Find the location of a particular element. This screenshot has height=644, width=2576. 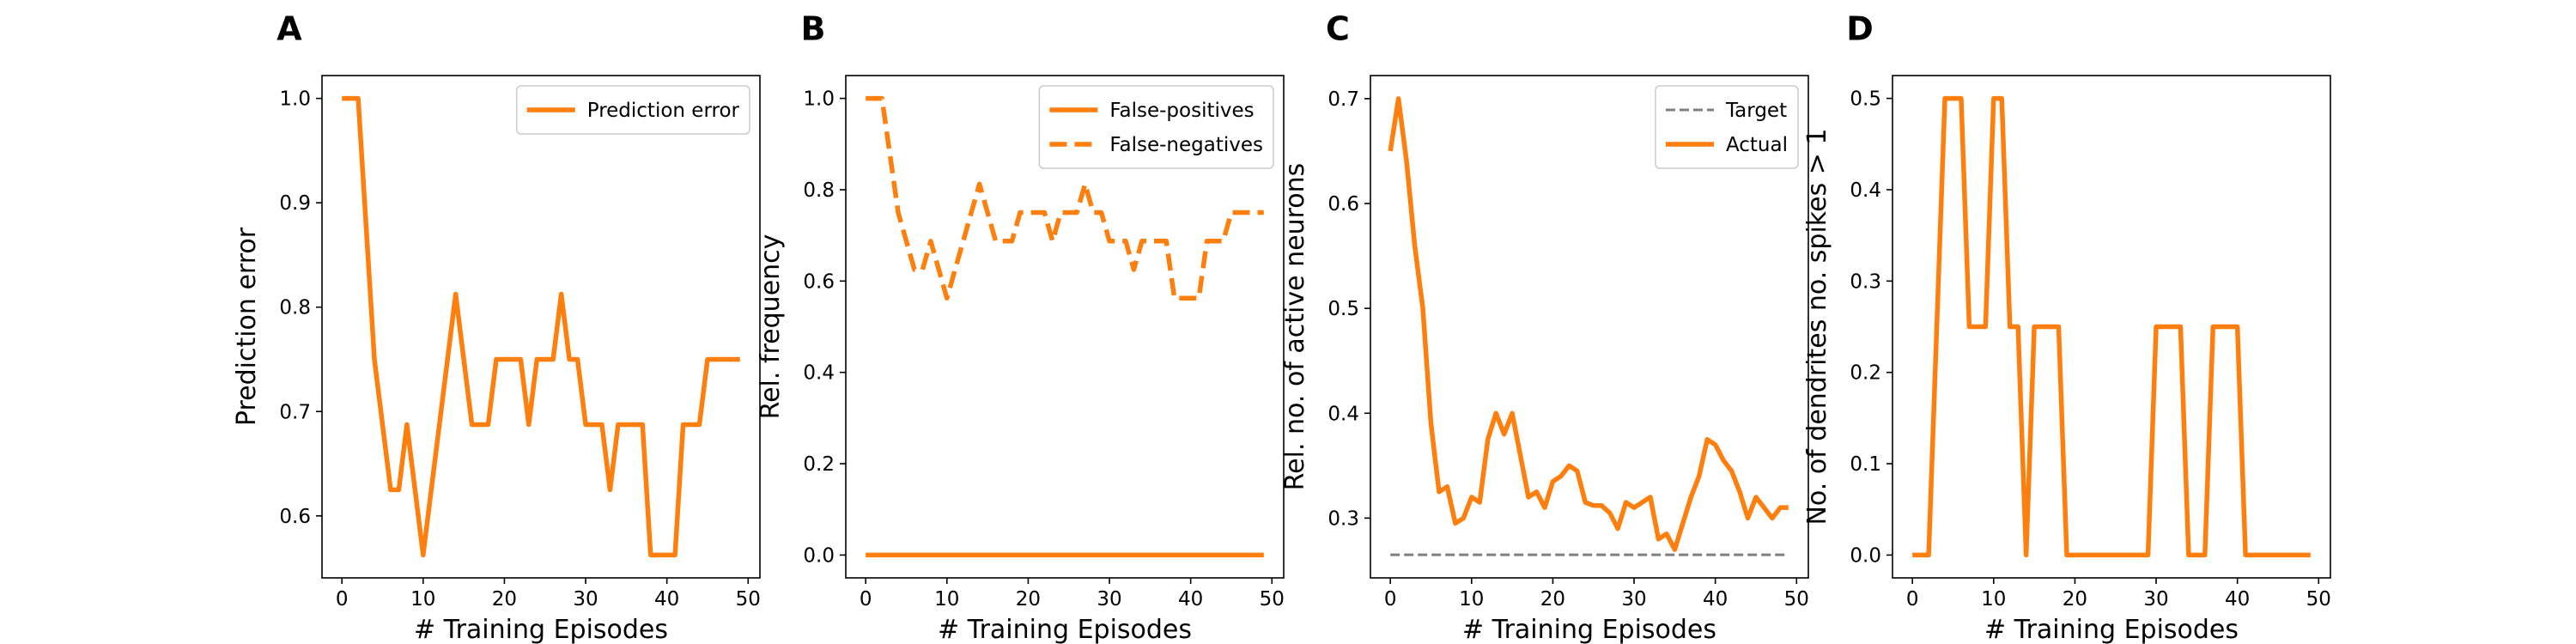

legend-label: False-negatives is located at coordinates (1186, 145).